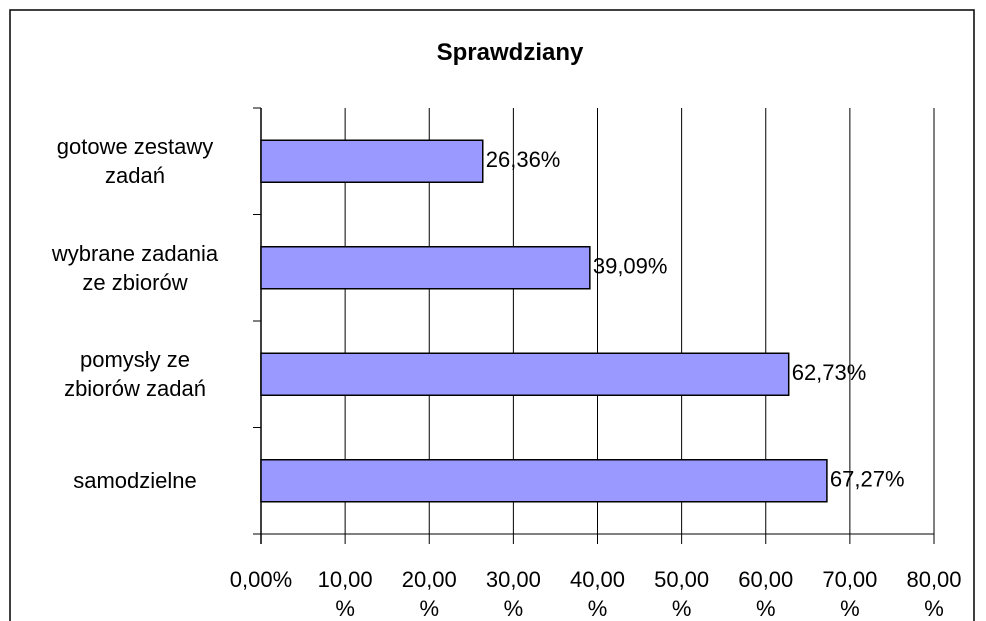 Image resolution: width=986 pixels, height=621 pixels. Describe the element at coordinates (766, 594) in the screenshot. I see `x-tick-label: 60,00 %` at that location.